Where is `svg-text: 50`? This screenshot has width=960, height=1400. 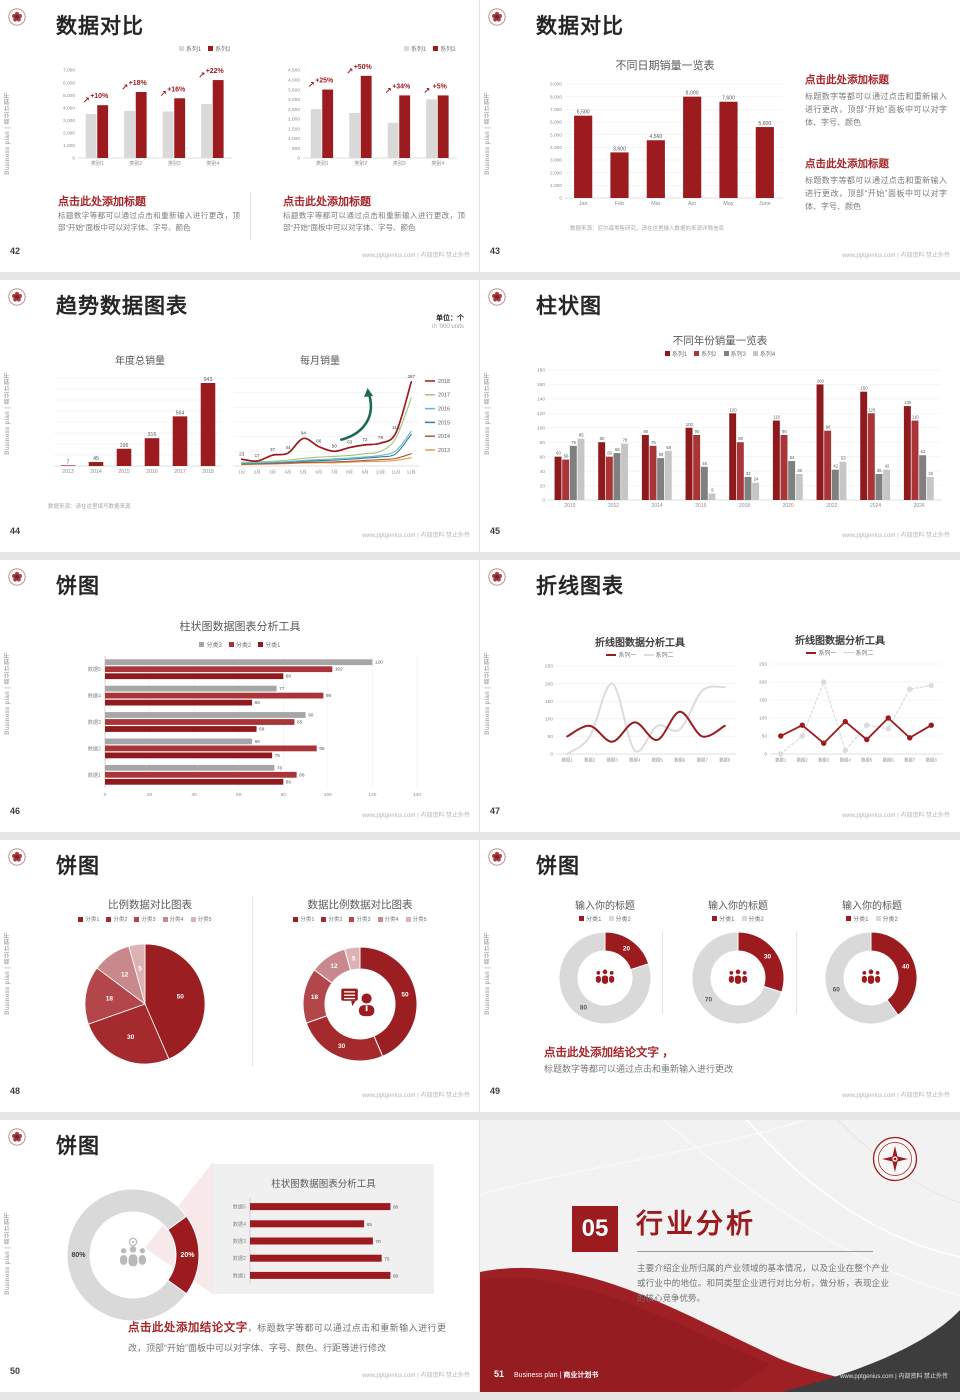 svg-text: 50 is located at coordinates (551, 737).